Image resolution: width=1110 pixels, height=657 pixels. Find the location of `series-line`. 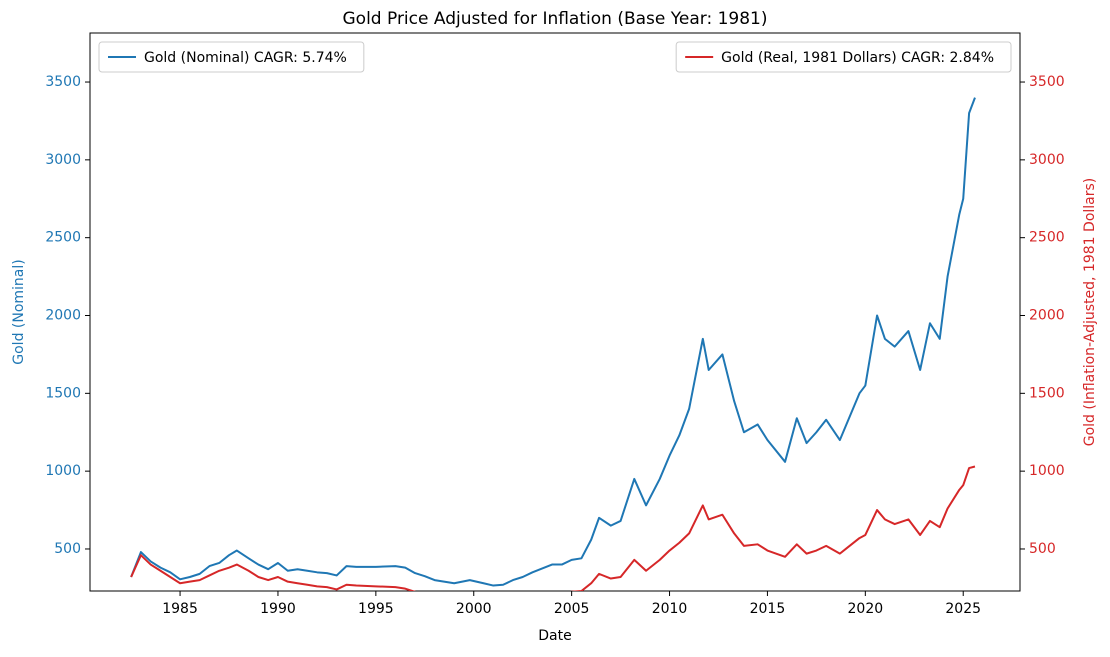

series-line is located at coordinates (553, 528).